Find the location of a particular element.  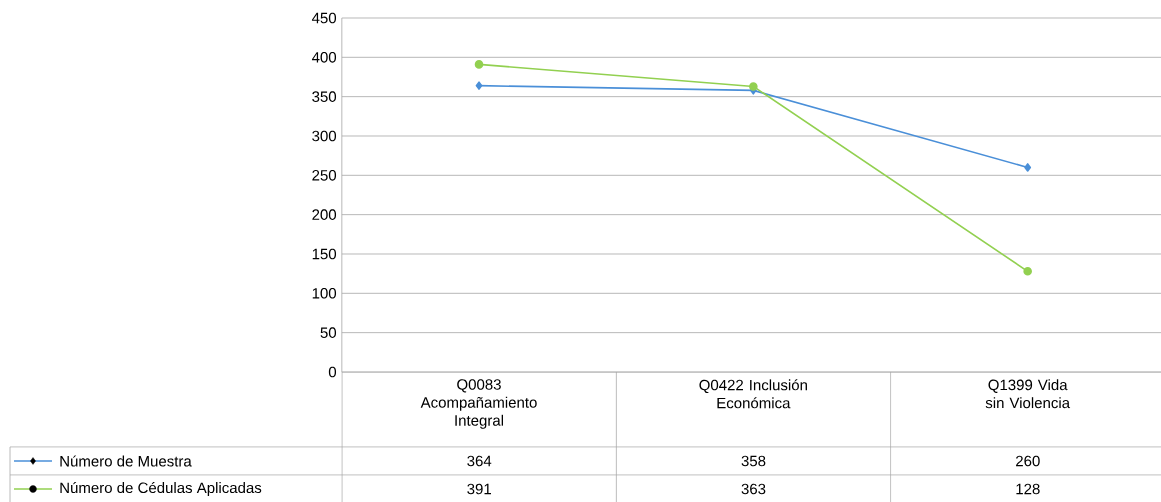

y-tick-label: 50 is located at coordinates (328, 332).